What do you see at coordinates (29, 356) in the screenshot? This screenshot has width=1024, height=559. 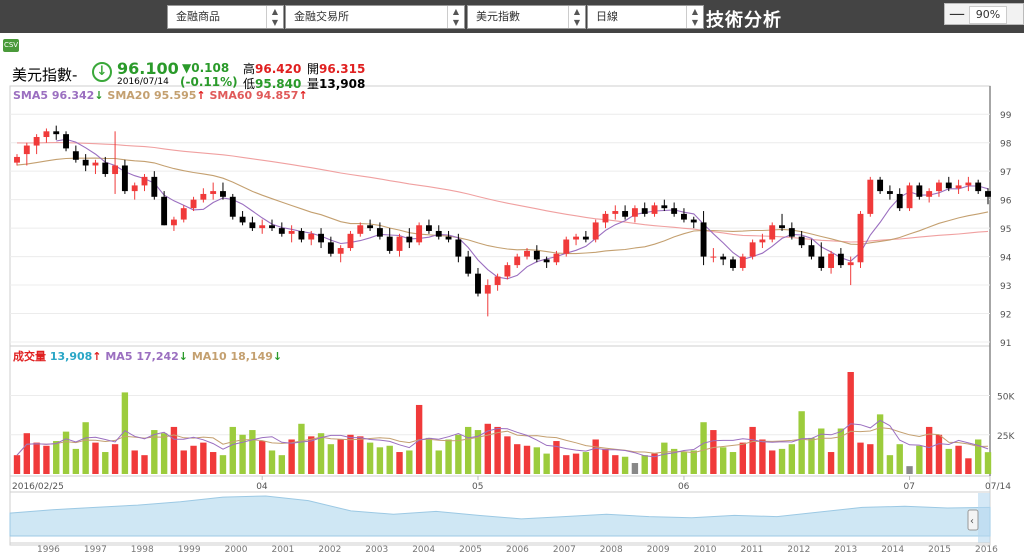 I see `vol-name: 成交量` at bounding box center [29, 356].